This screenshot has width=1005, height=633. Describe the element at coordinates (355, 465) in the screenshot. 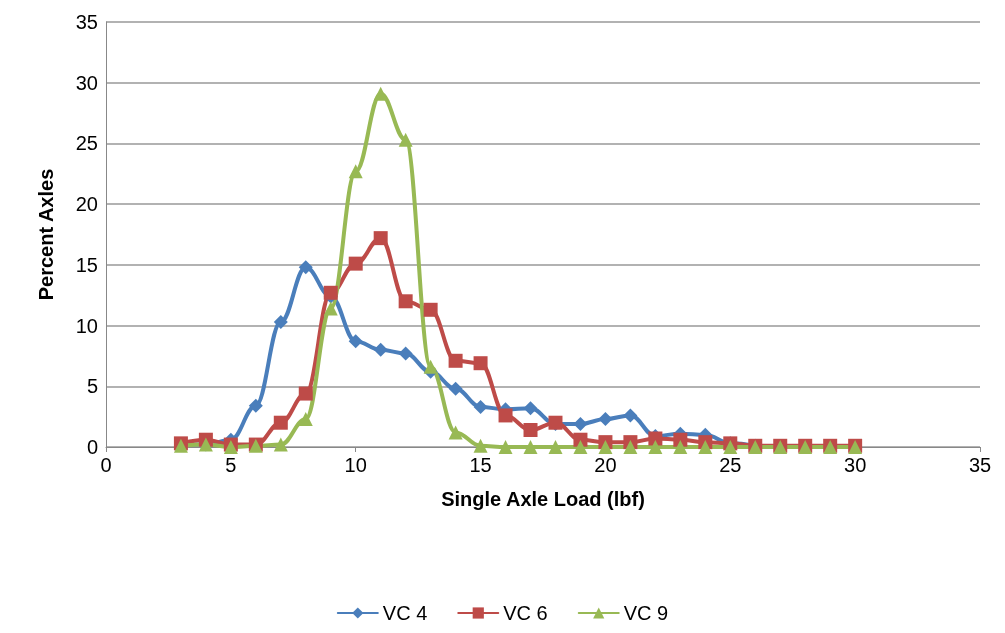

I see `x-tick-label: 10` at that location.